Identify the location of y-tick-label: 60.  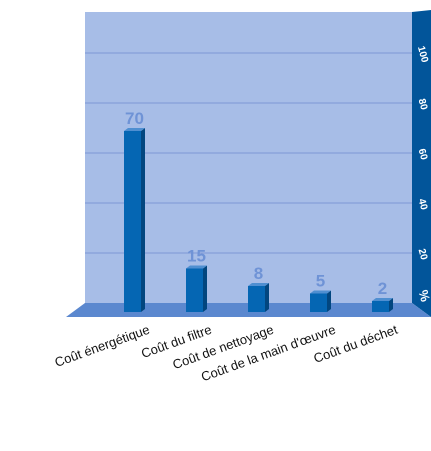
(423, 155).